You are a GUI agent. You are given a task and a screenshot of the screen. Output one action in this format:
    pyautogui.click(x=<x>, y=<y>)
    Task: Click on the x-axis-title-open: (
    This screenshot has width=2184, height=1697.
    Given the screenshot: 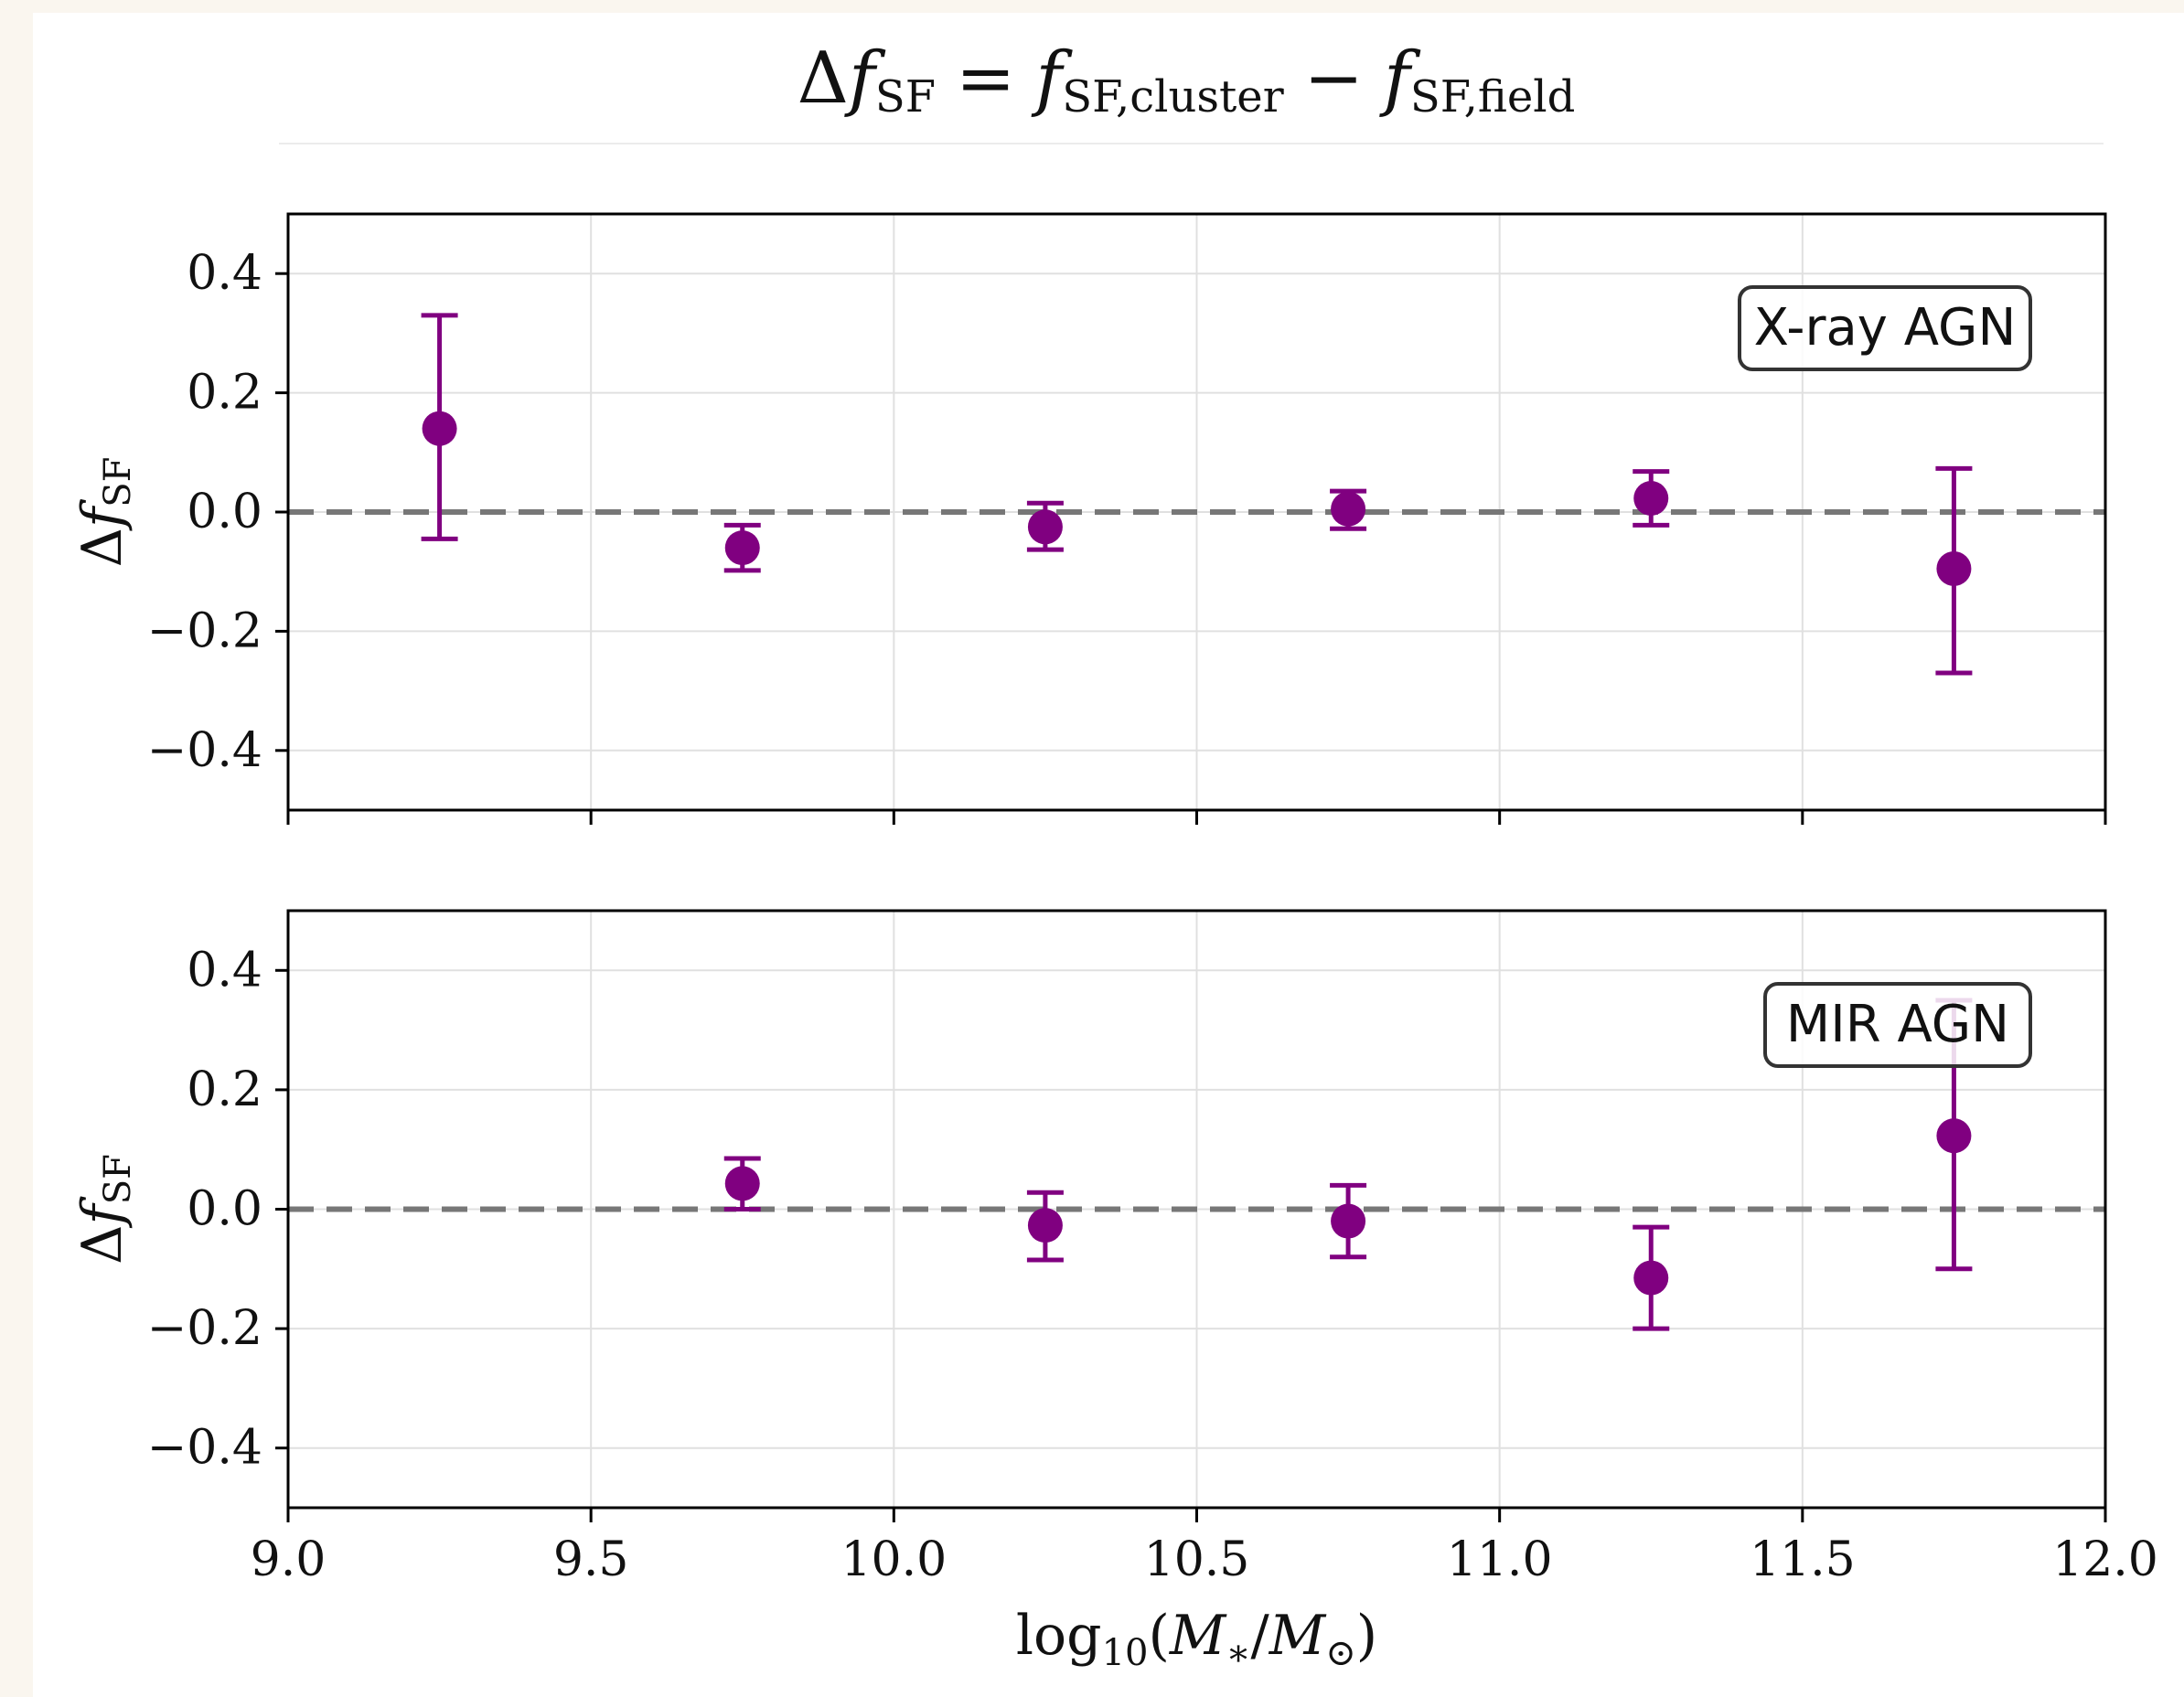 What is the action you would take?
    pyautogui.click(x=1159, y=1636)
    